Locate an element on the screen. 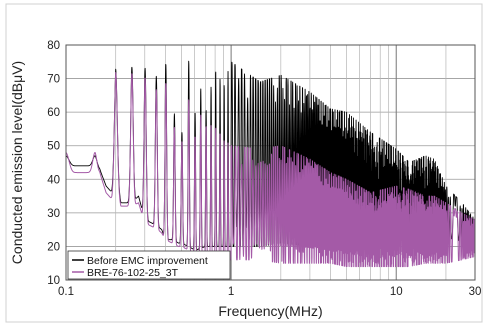  y-tick-label: 70 is located at coordinates (53, 80).